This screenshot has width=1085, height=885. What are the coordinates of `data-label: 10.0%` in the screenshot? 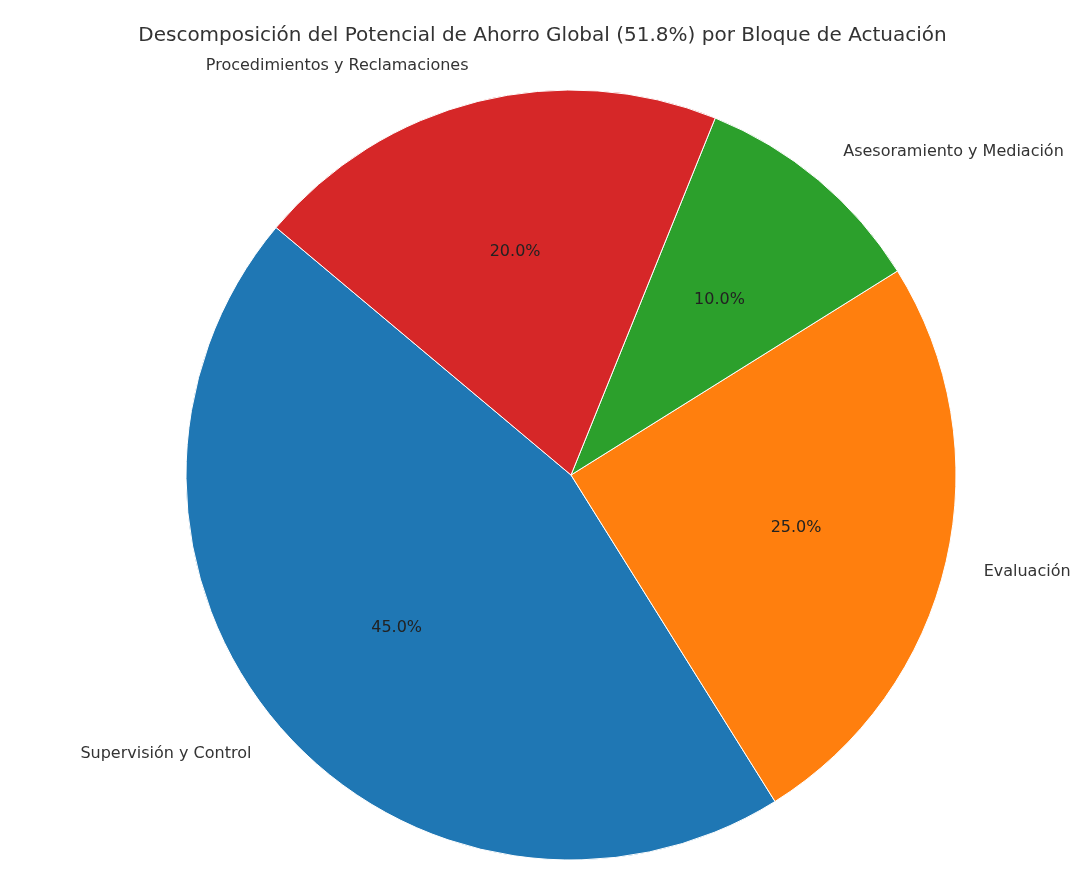 It's located at (719, 298).